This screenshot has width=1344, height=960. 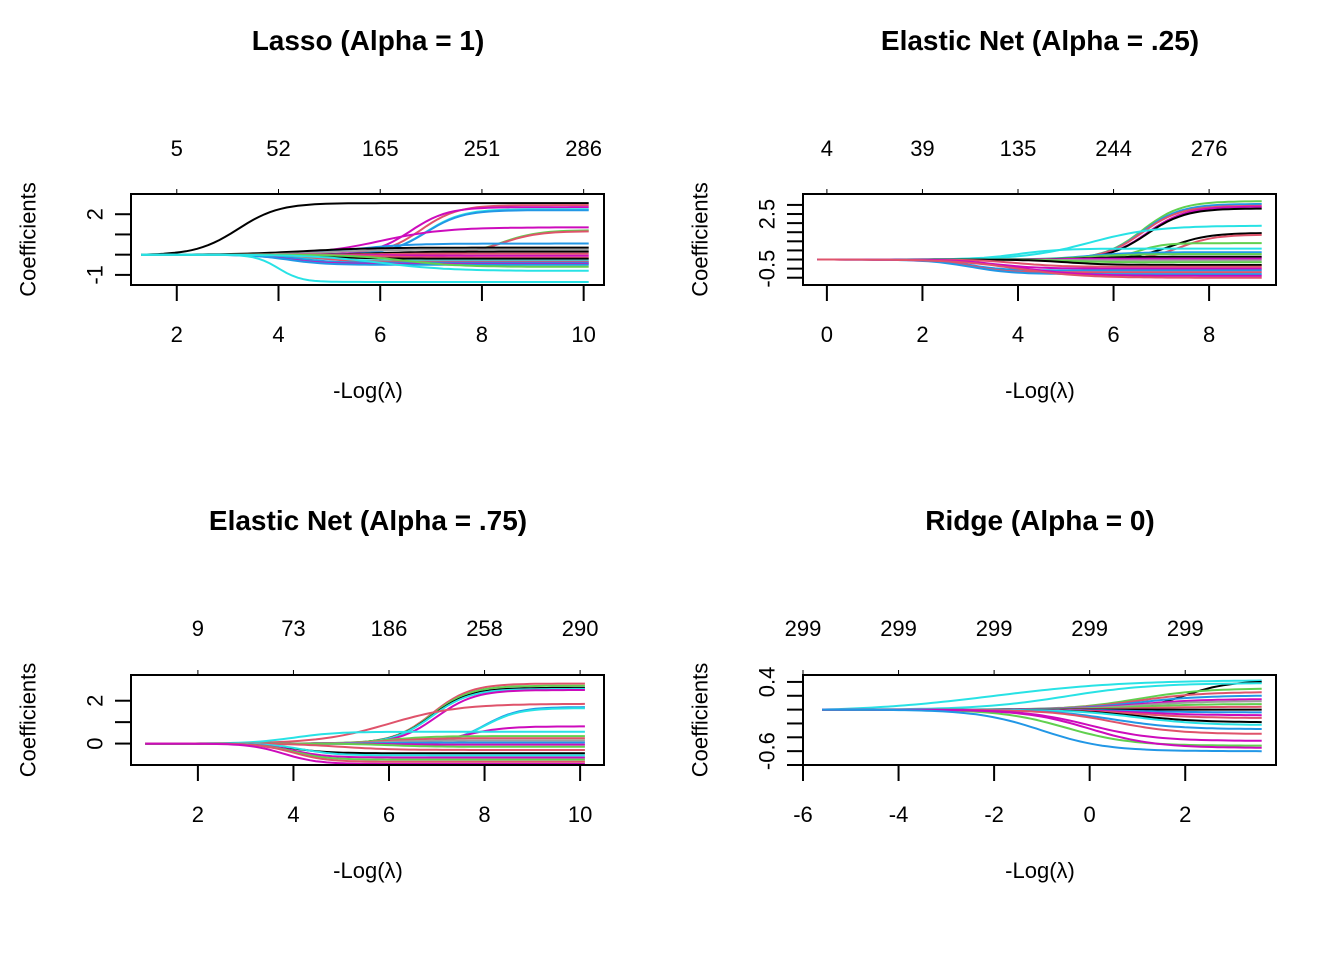 What do you see at coordinates (389, 628) in the screenshot?
I see `top-axis-label: 186` at bounding box center [389, 628].